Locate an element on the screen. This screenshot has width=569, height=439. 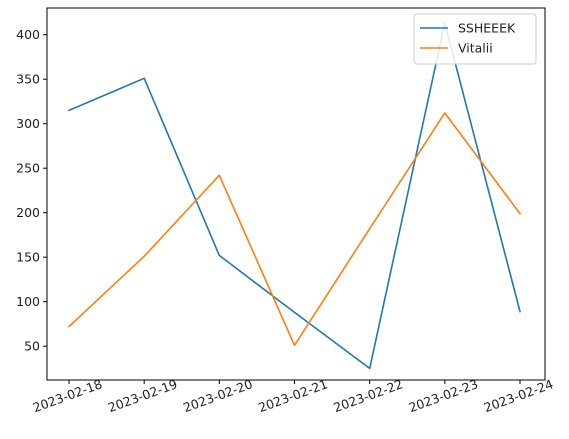
y-tick-label: 100 is located at coordinates (28, 301).